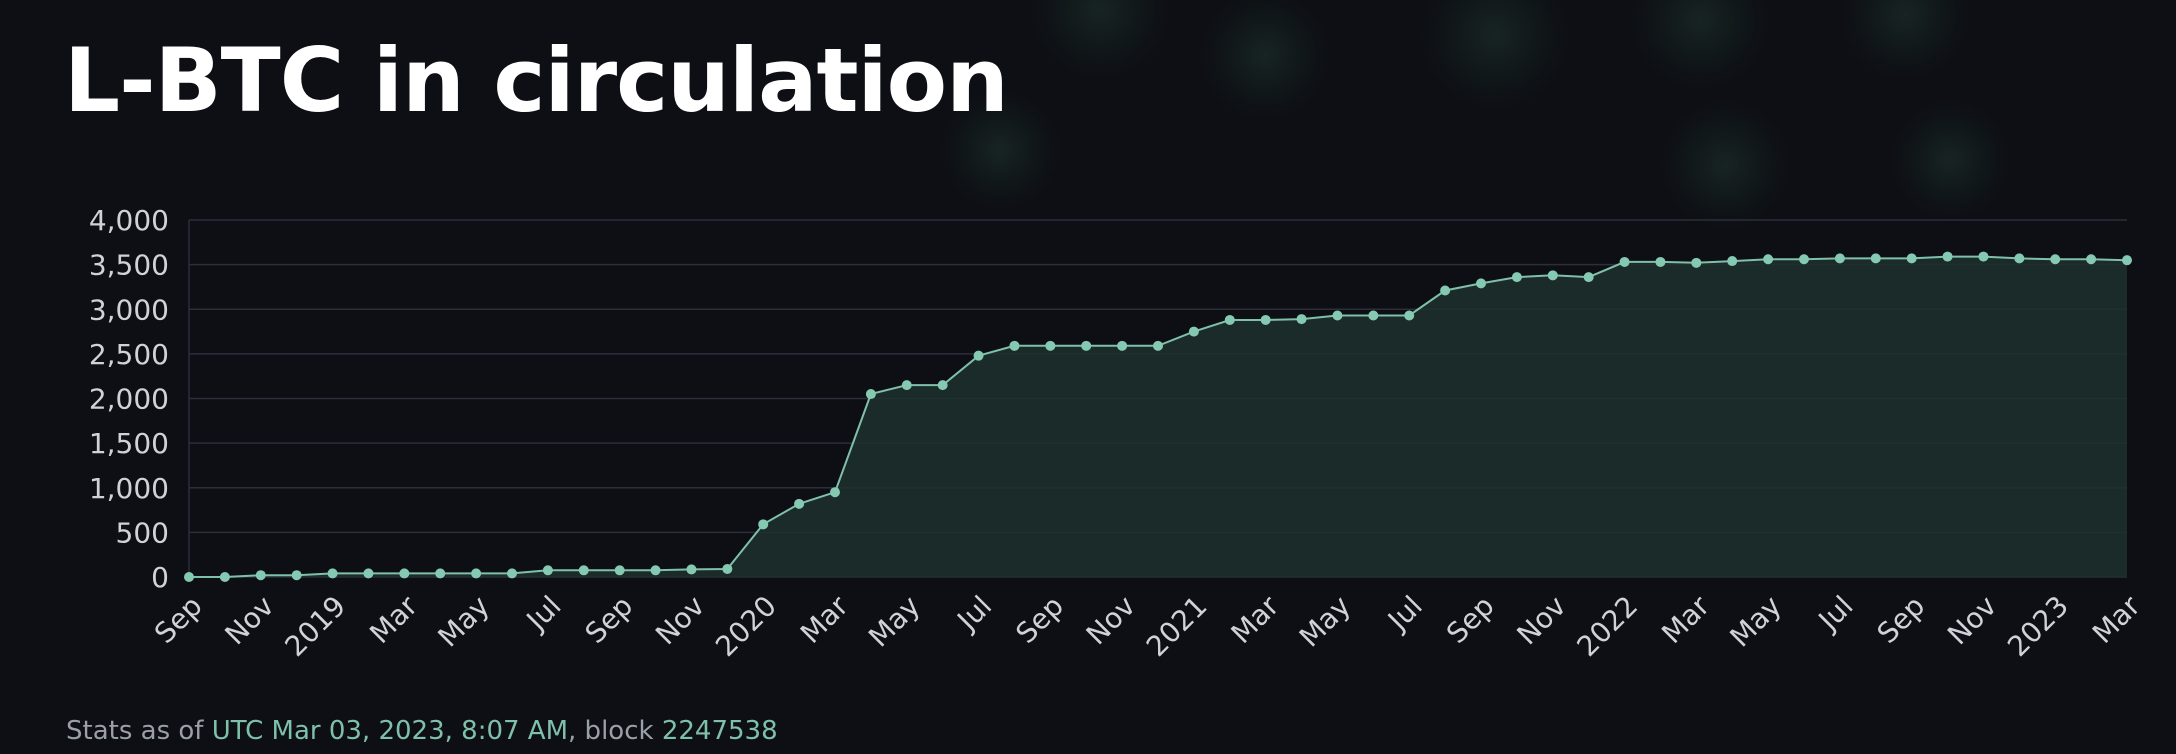 The image size is (2176, 754). I want to click on page-title: L-BTC in circulation, so click(536, 80).